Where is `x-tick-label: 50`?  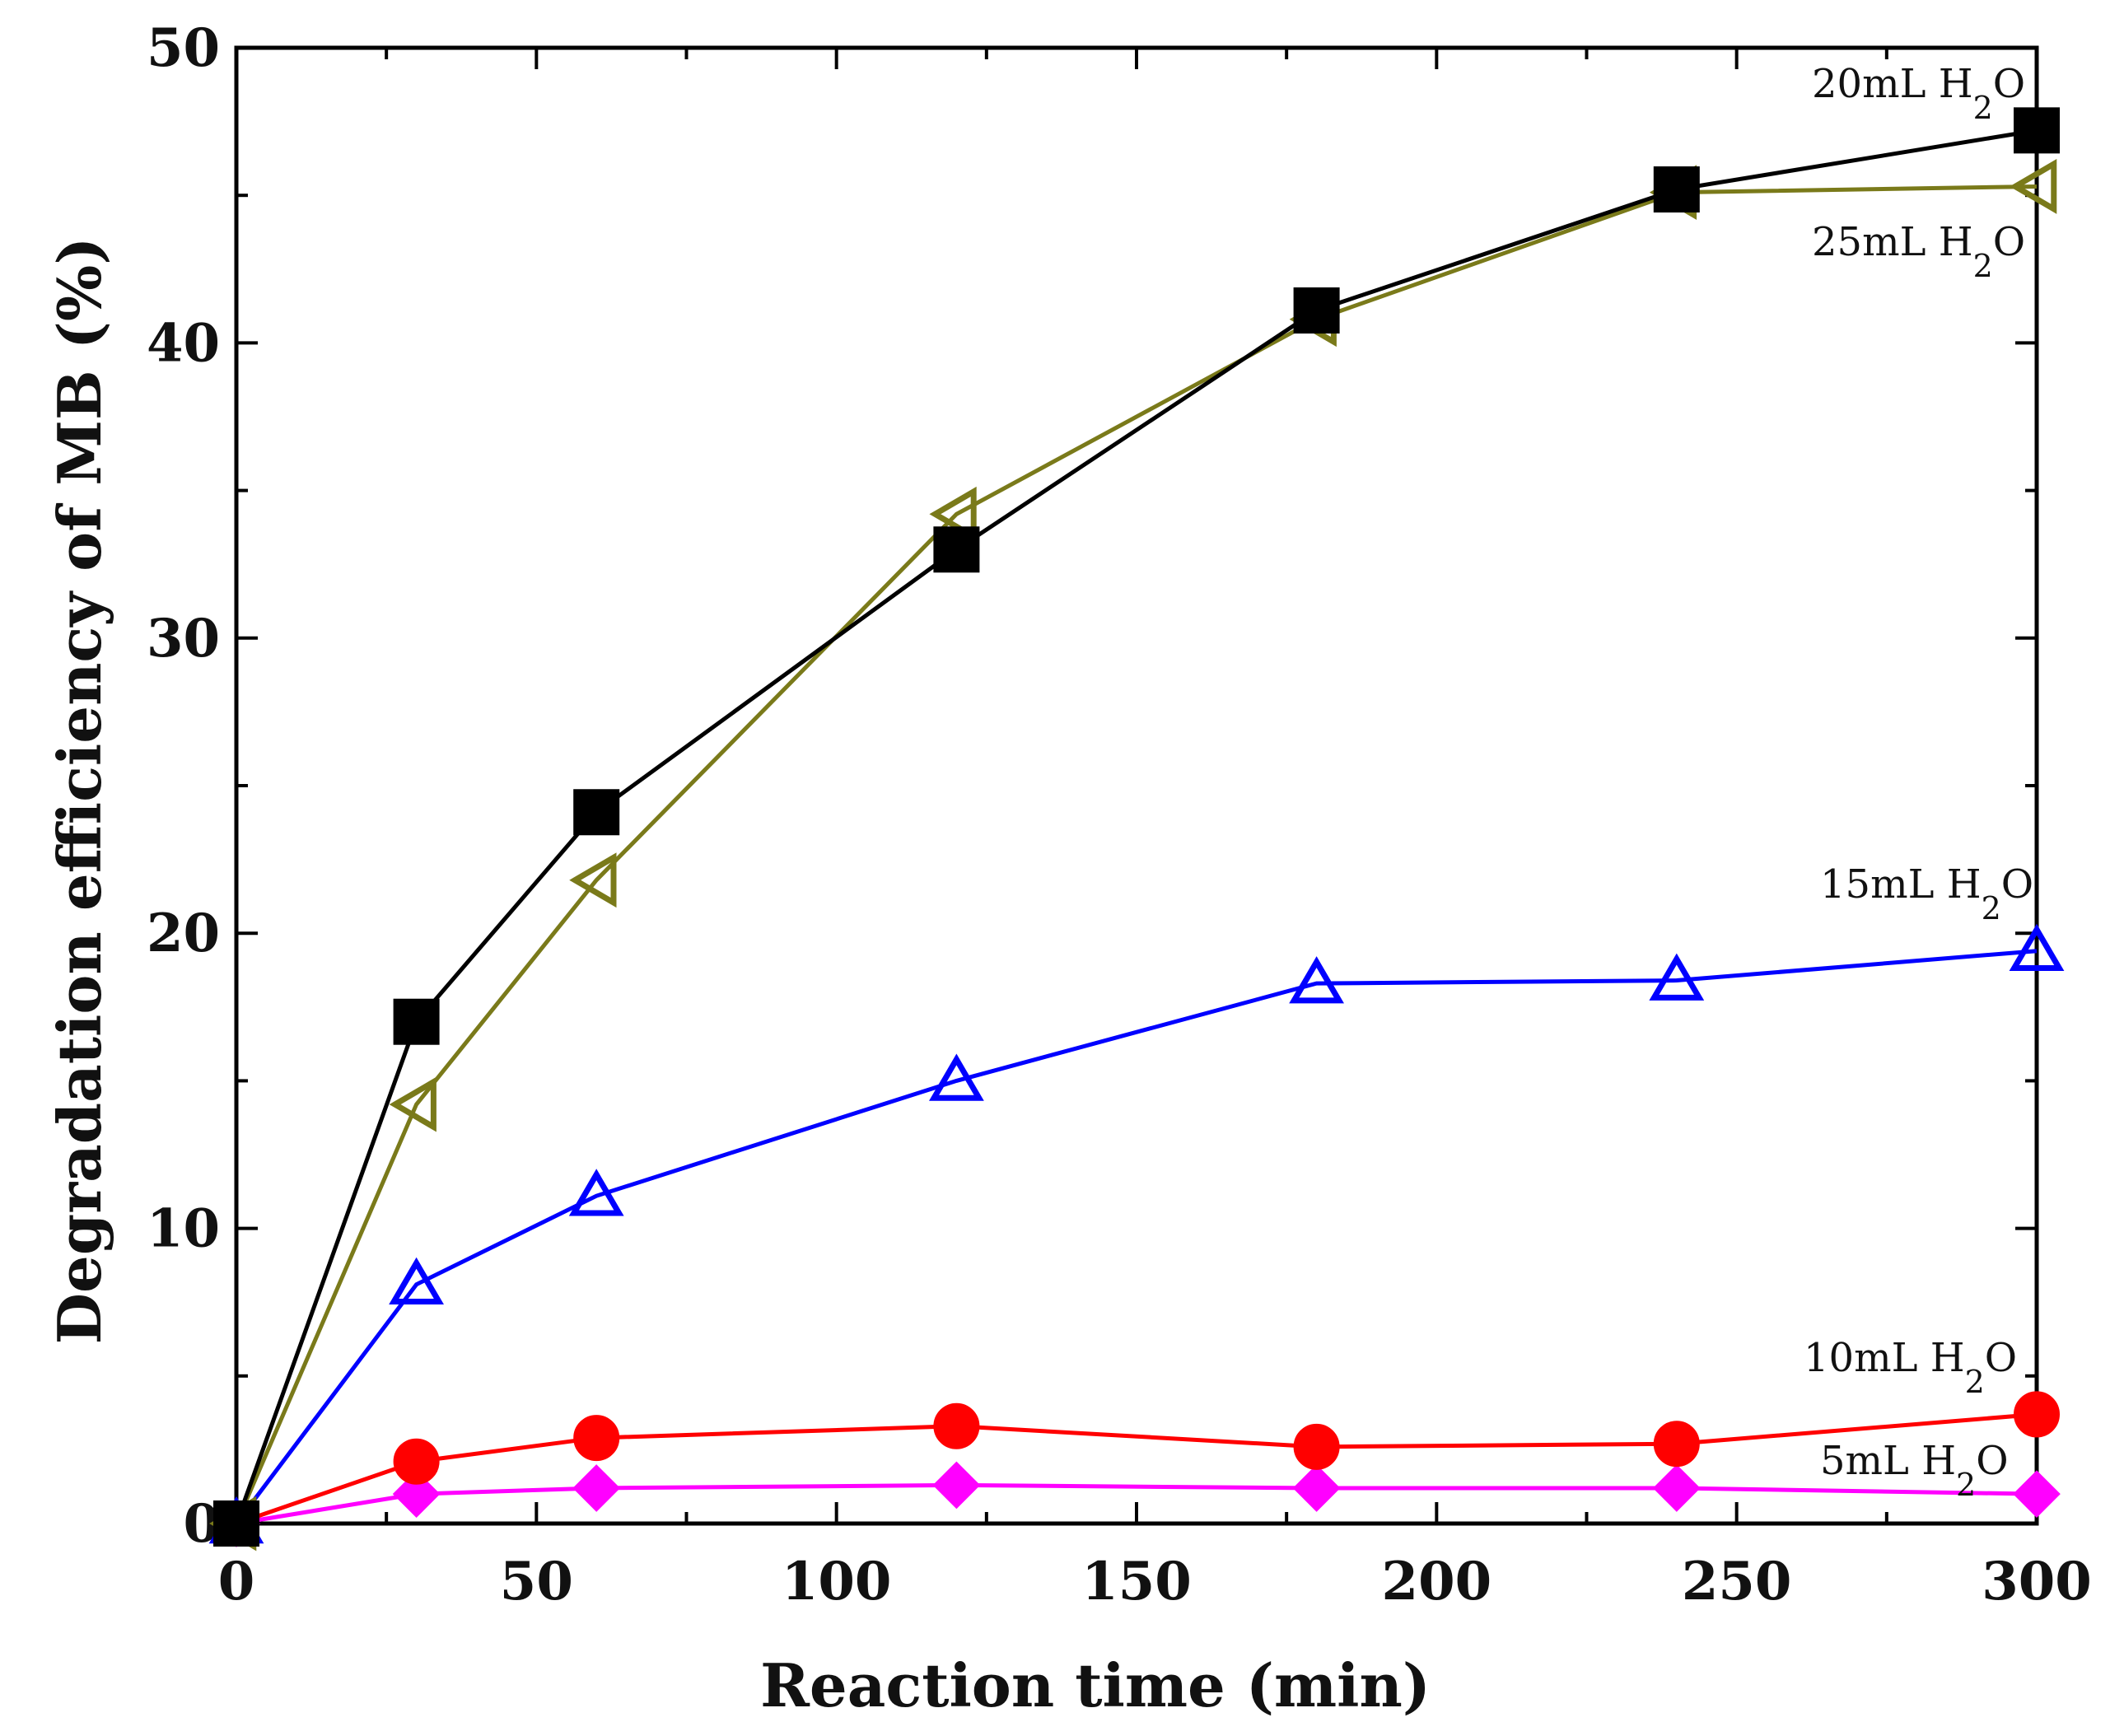
x-tick-label: 50 is located at coordinates (536, 1581).